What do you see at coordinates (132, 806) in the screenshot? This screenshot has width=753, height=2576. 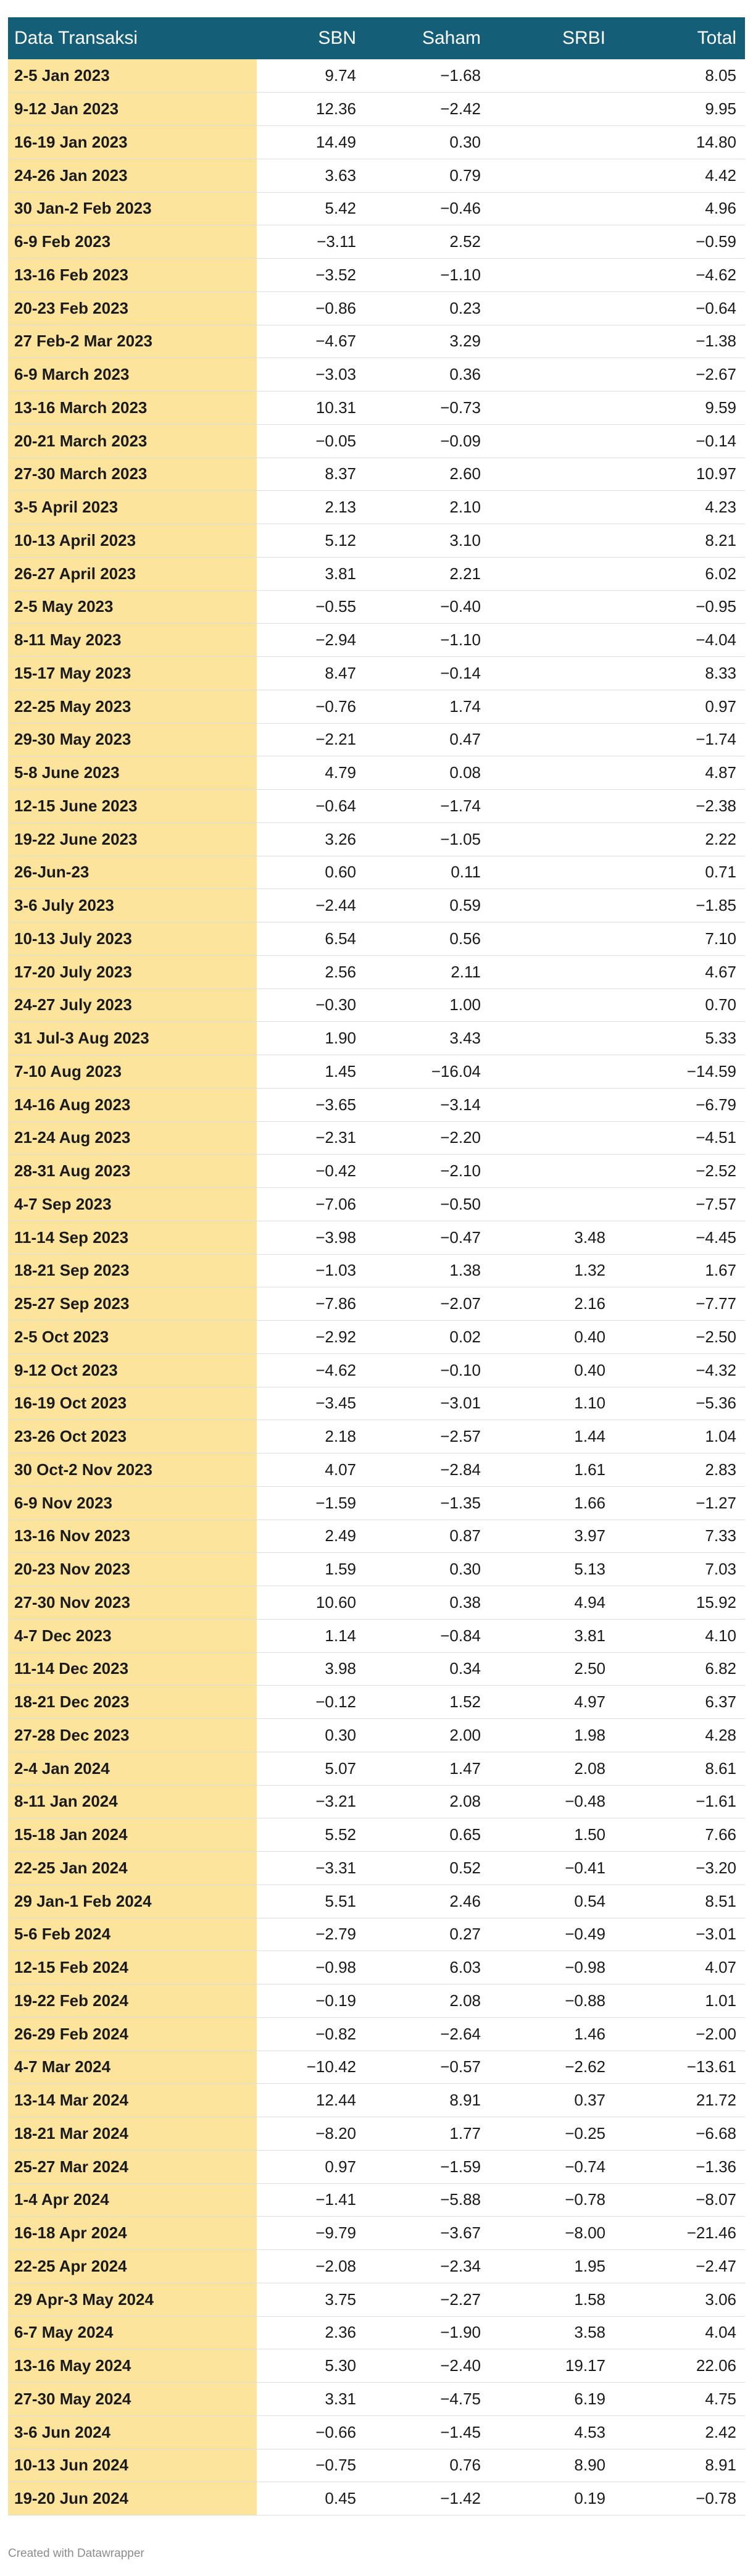 I see `cell-date: 12-15 June 2023` at bounding box center [132, 806].